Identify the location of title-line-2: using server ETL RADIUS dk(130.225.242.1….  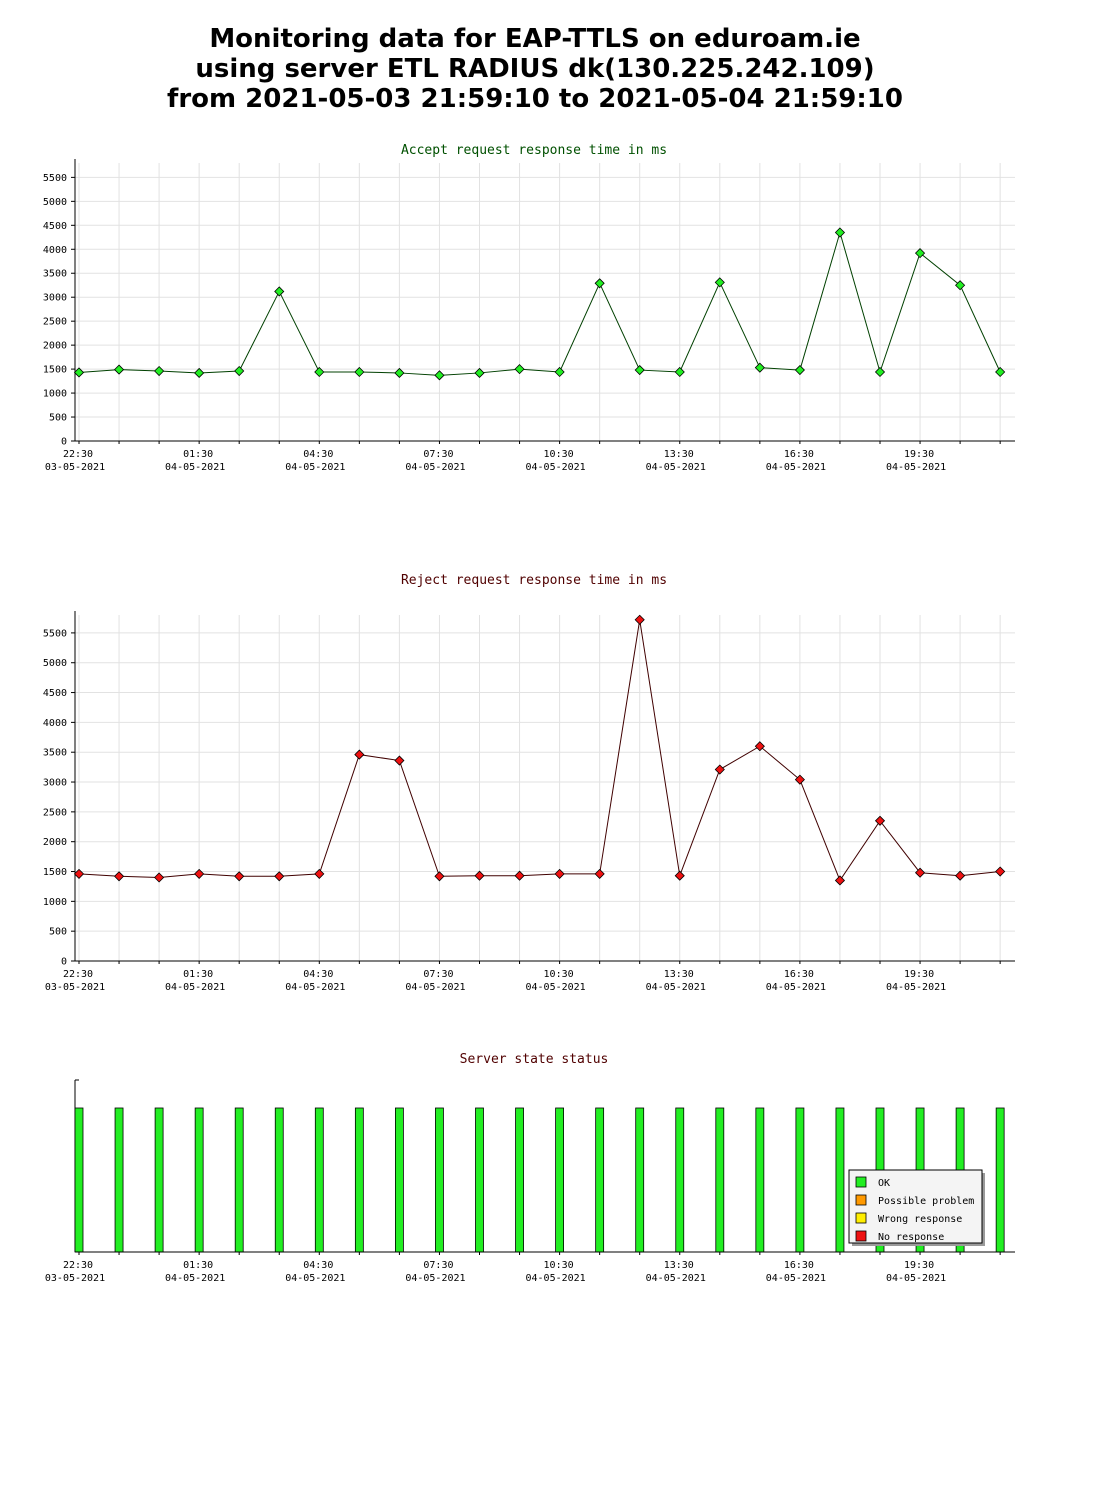
(535, 69).